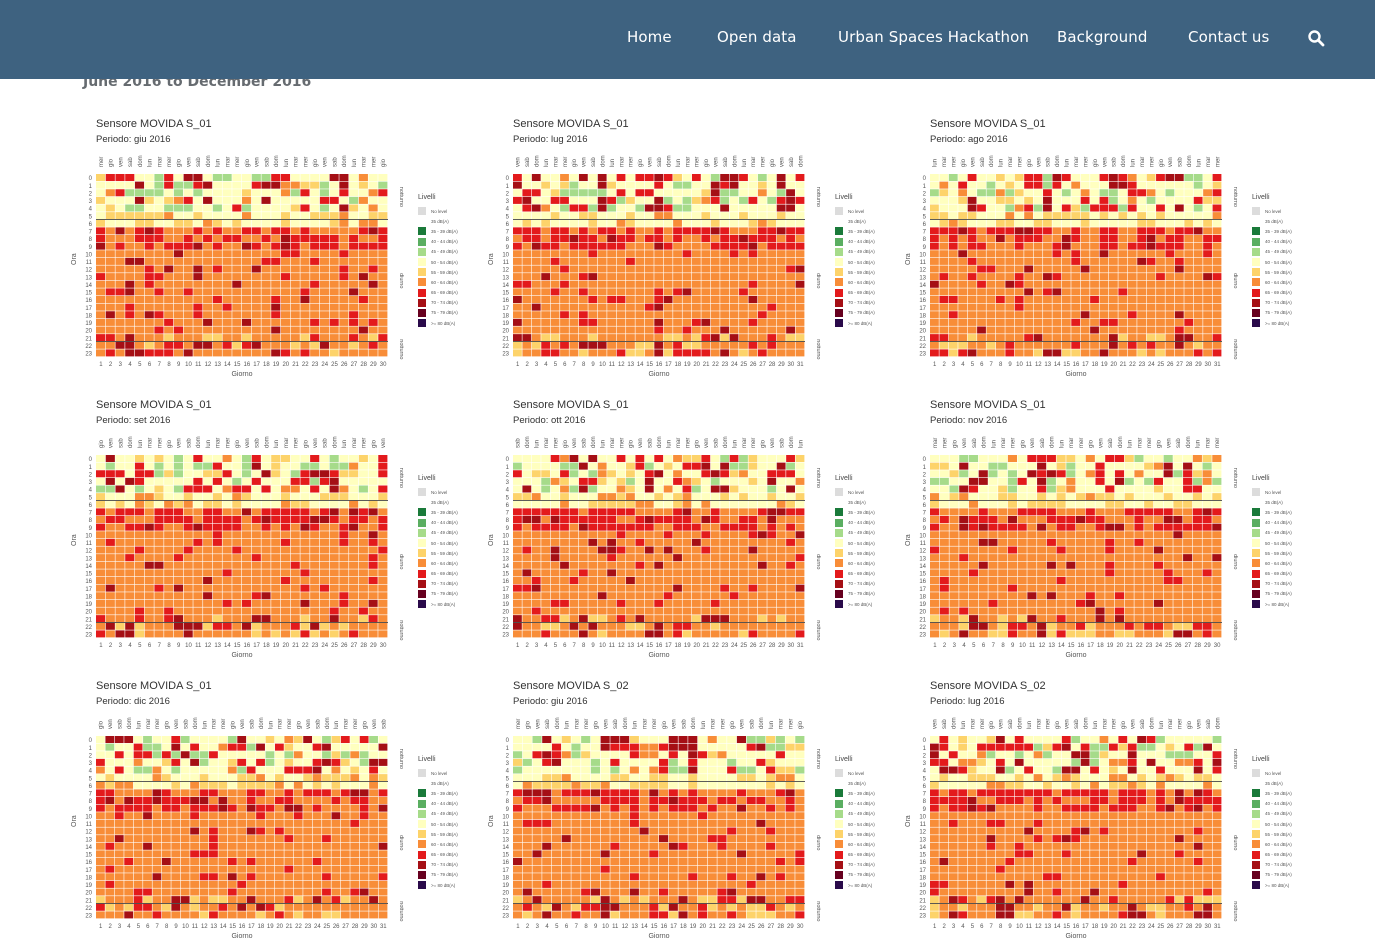 This screenshot has height=950, width=1375. What do you see at coordinates (1316, 38) in the screenshot?
I see `search-icon` at bounding box center [1316, 38].